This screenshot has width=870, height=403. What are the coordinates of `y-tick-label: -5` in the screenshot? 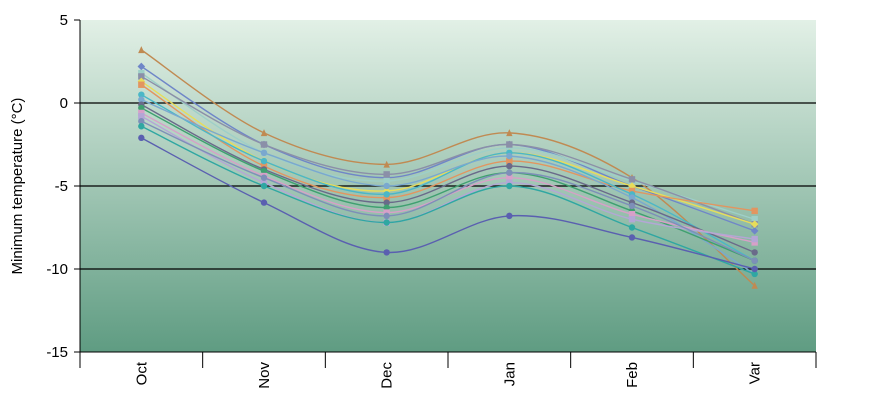 It's located at (61, 186).